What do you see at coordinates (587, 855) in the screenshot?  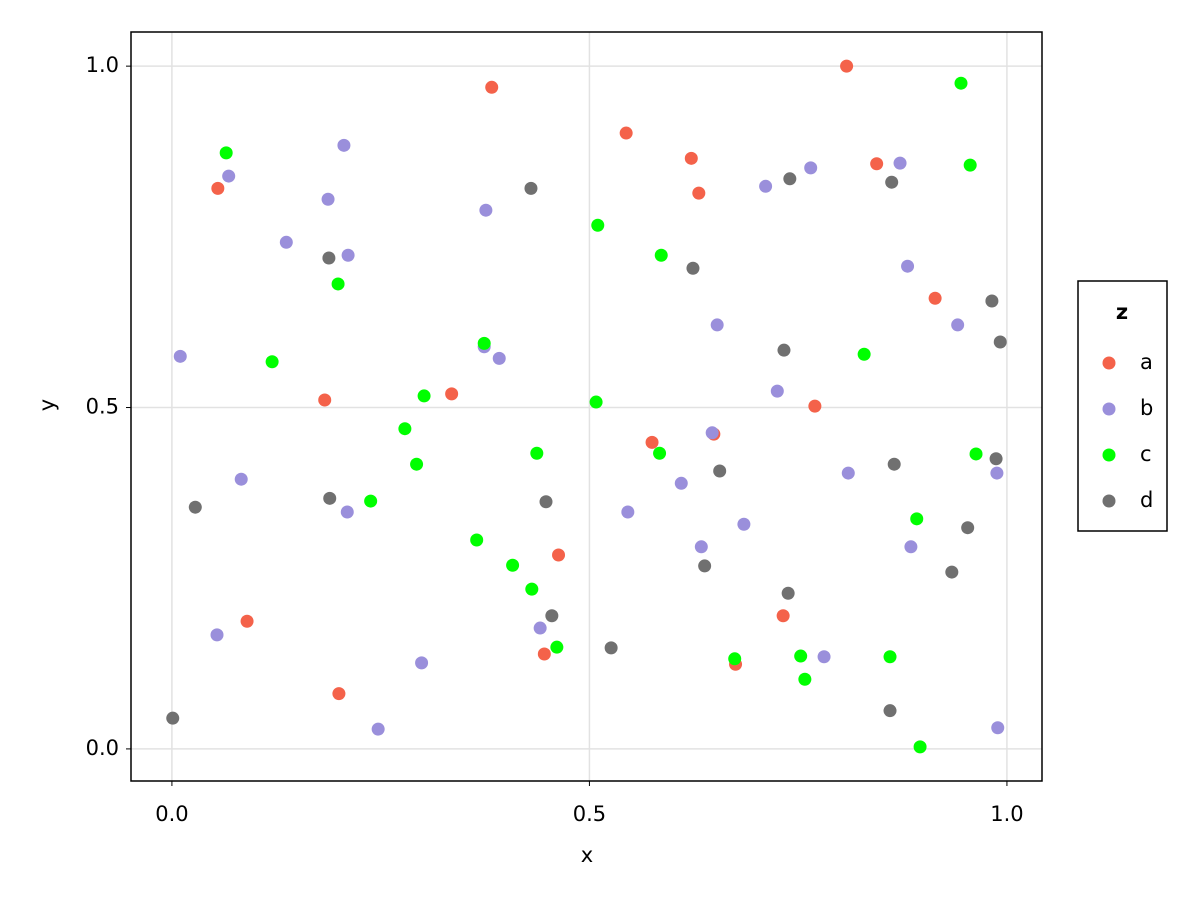 I see `x-axis-label: x` at bounding box center [587, 855].